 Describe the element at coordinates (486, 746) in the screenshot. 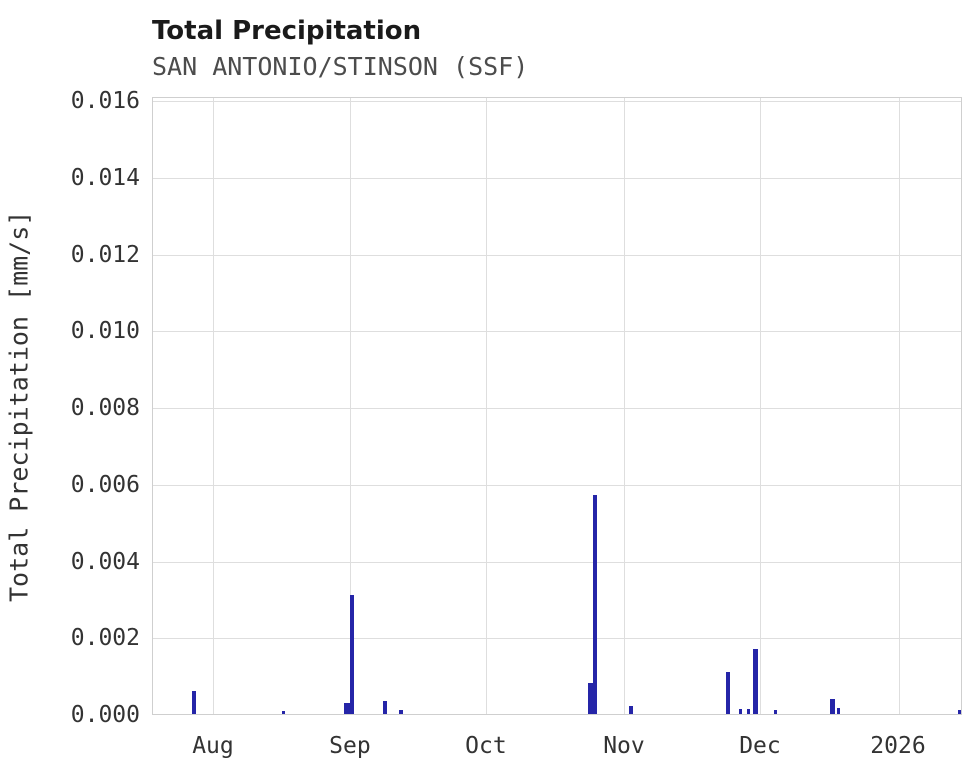

I see `x-tick-label: Oct` at that location.